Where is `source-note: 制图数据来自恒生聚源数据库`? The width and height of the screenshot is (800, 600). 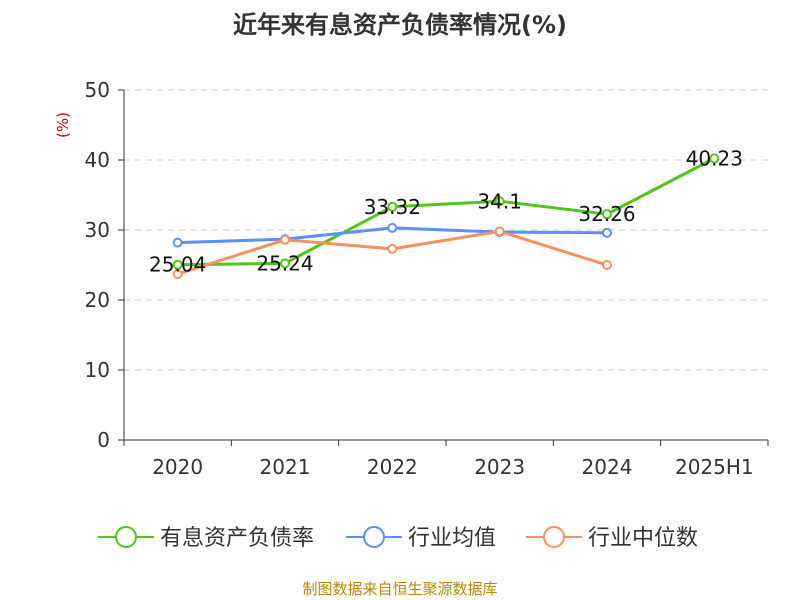
source-note: 制图数据来自恒生聚源数据库 is located at coordinates (399, 589).